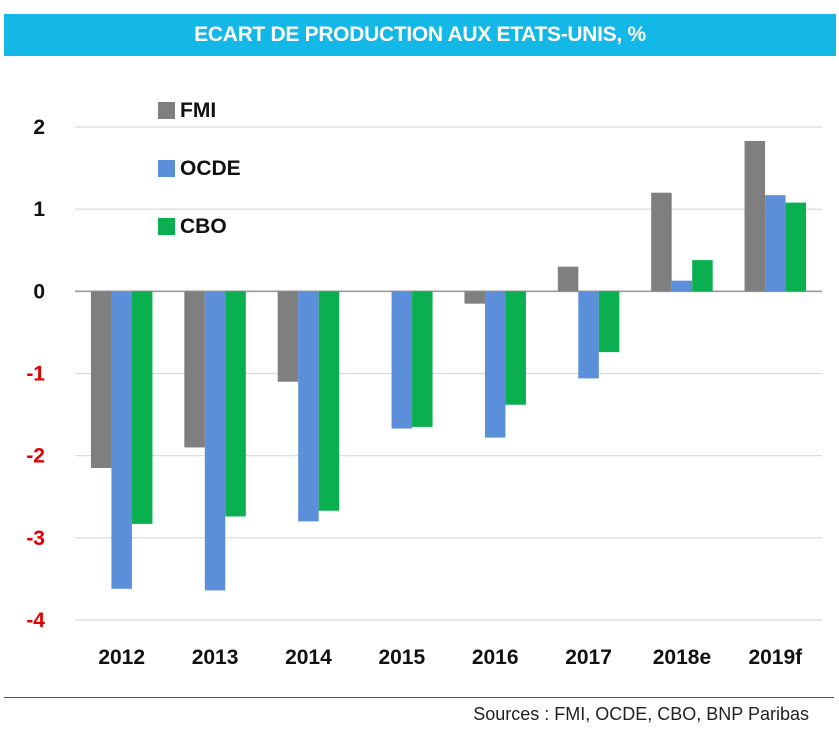 This screenshot has height=732, width=839. I want to click on bar-ocde-2016, so click(495, 364).